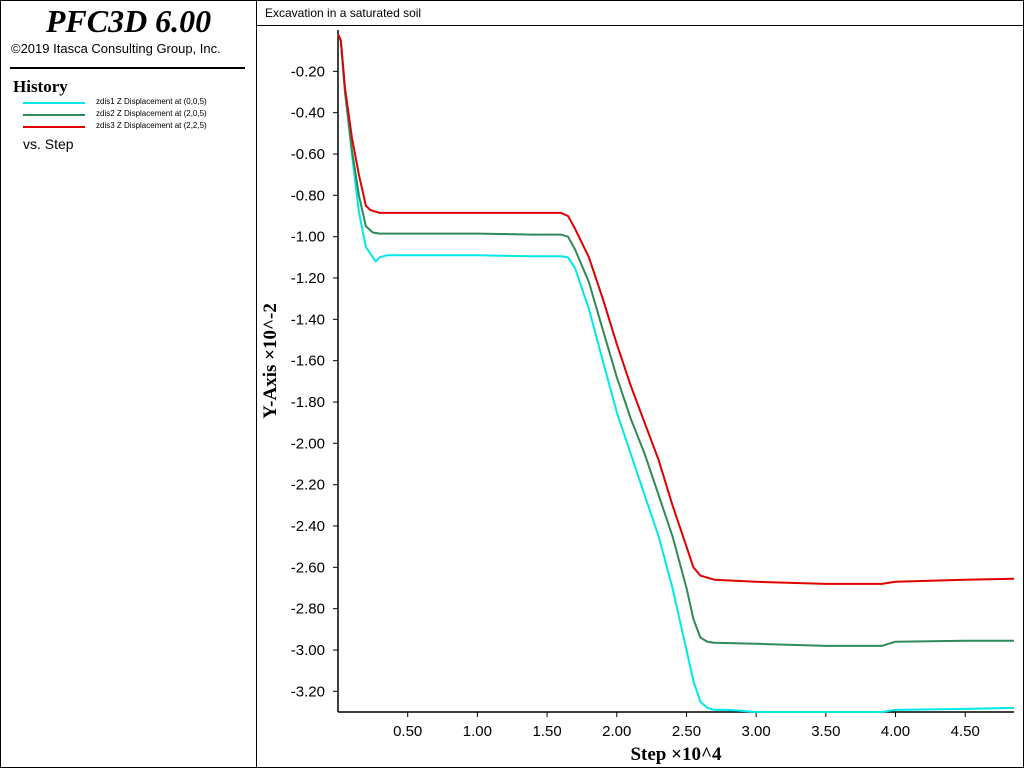 This screenshot has height=768, width=1024. What do you see at coordinates (308, 361) in the screenshot?
I see `y-tick-label: -1.60` at bounding box center [308, 361].